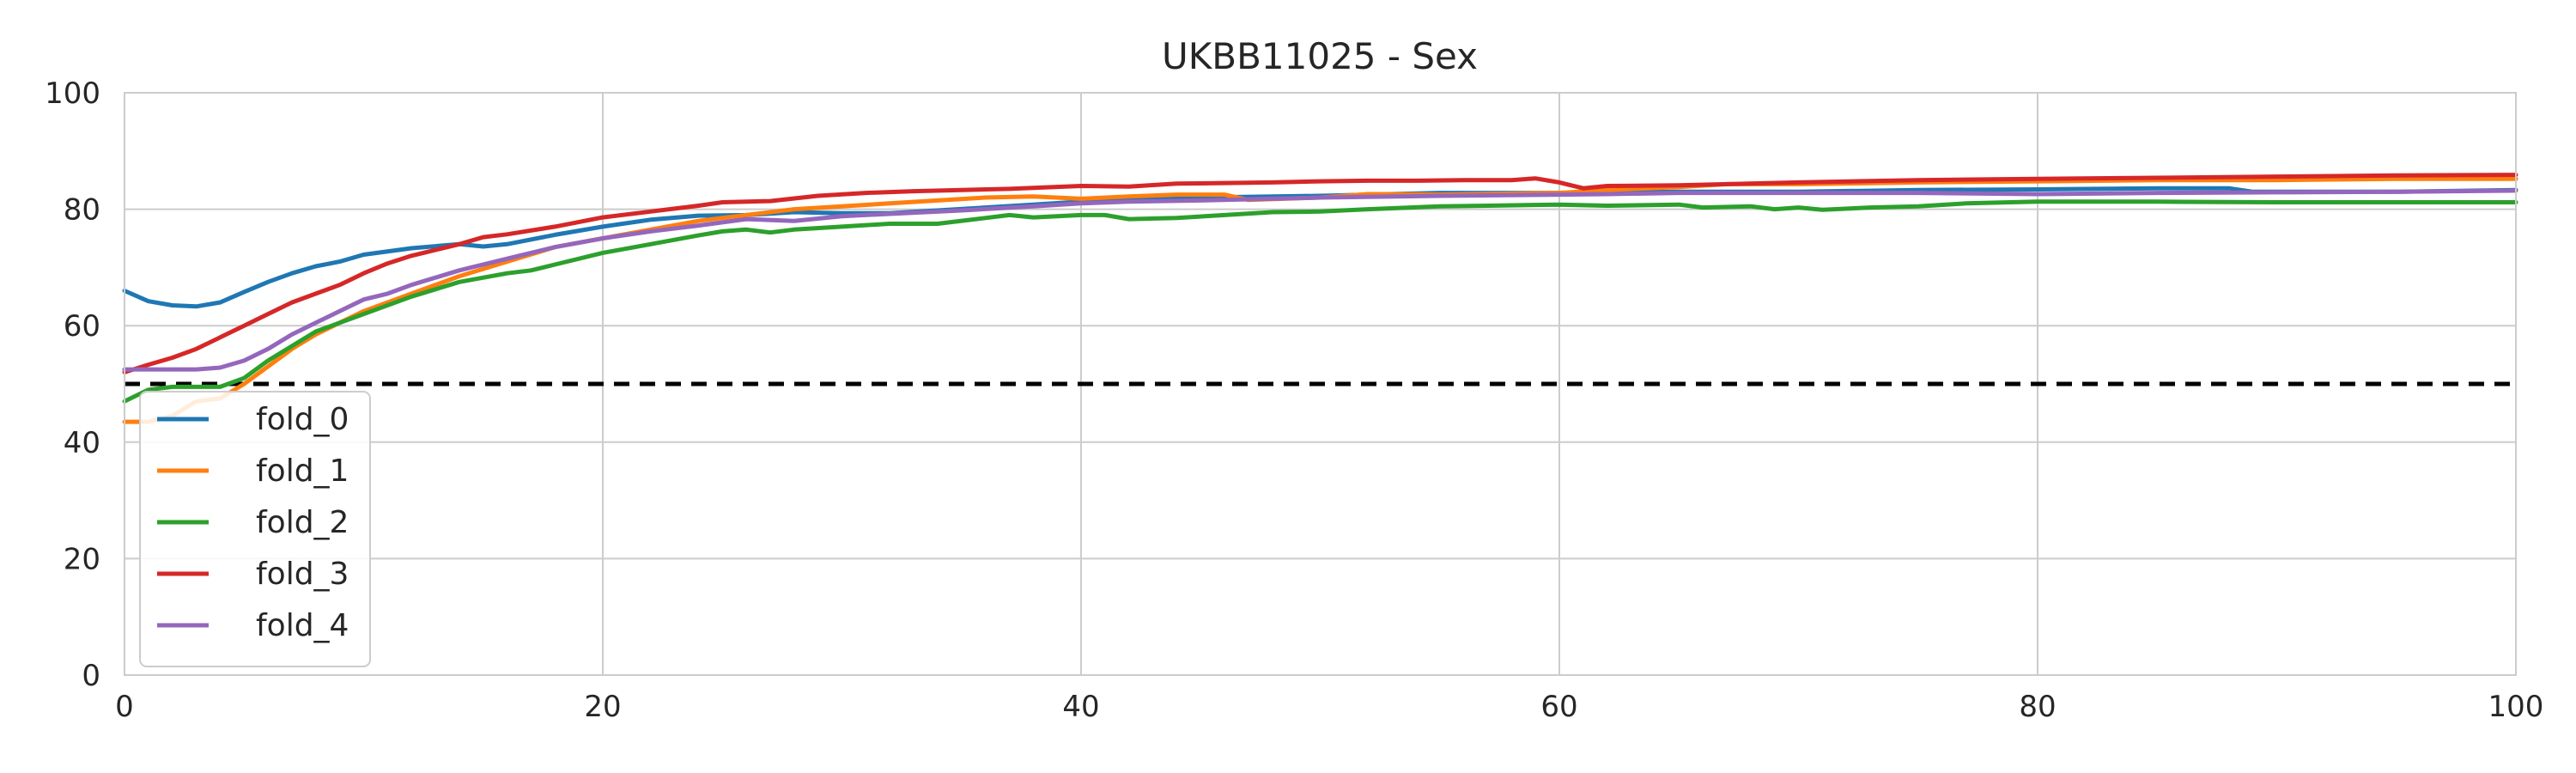  I want to click on legend-label: fold_4, so click(302, 625).